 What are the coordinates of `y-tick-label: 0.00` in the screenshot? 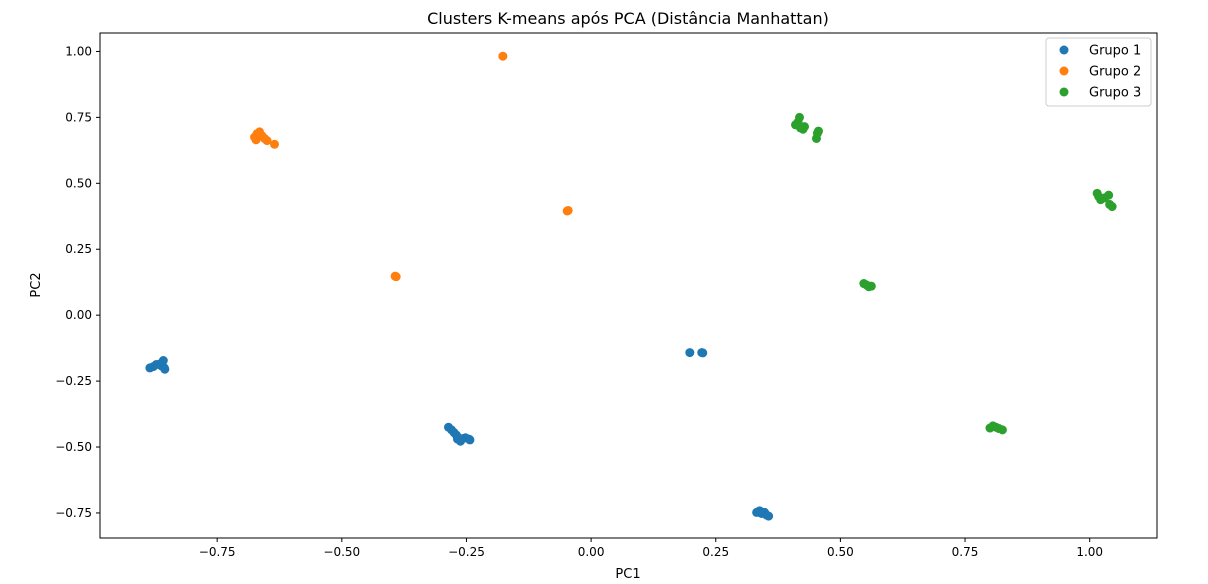 It's located at (78, 315).